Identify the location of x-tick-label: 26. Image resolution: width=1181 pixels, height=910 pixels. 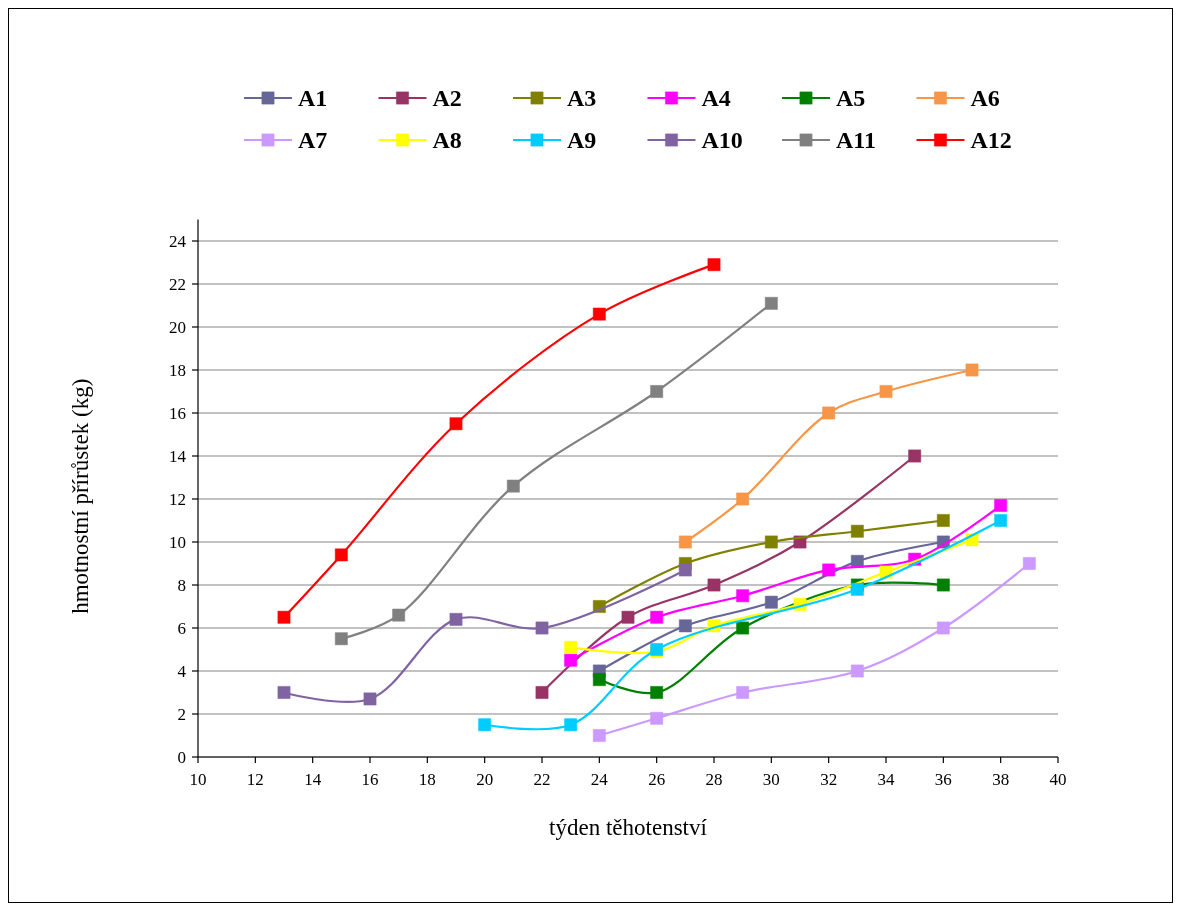
(657, 779).